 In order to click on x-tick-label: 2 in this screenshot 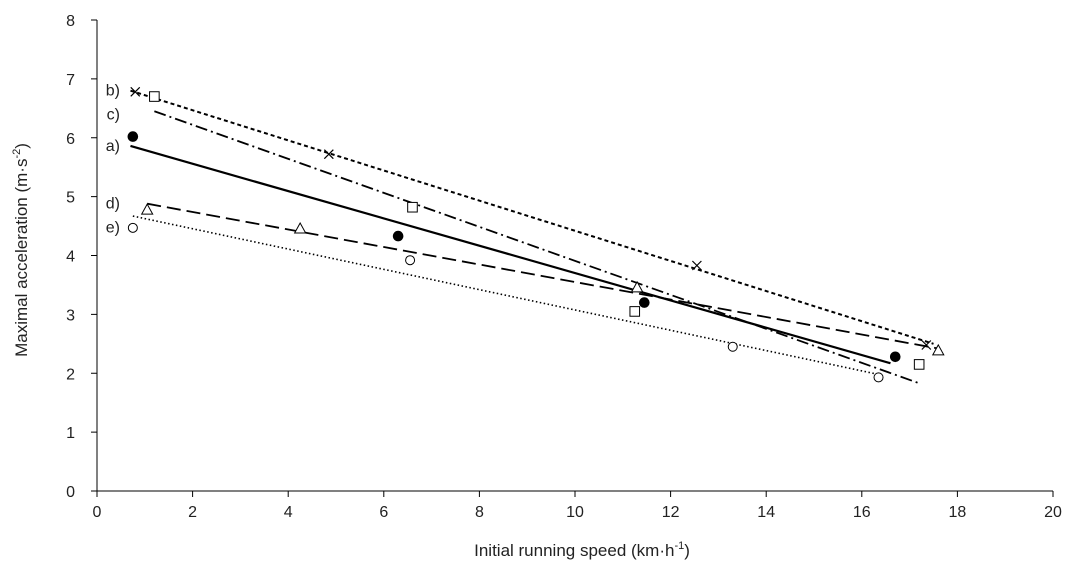, I will do `click(192, 512)`.